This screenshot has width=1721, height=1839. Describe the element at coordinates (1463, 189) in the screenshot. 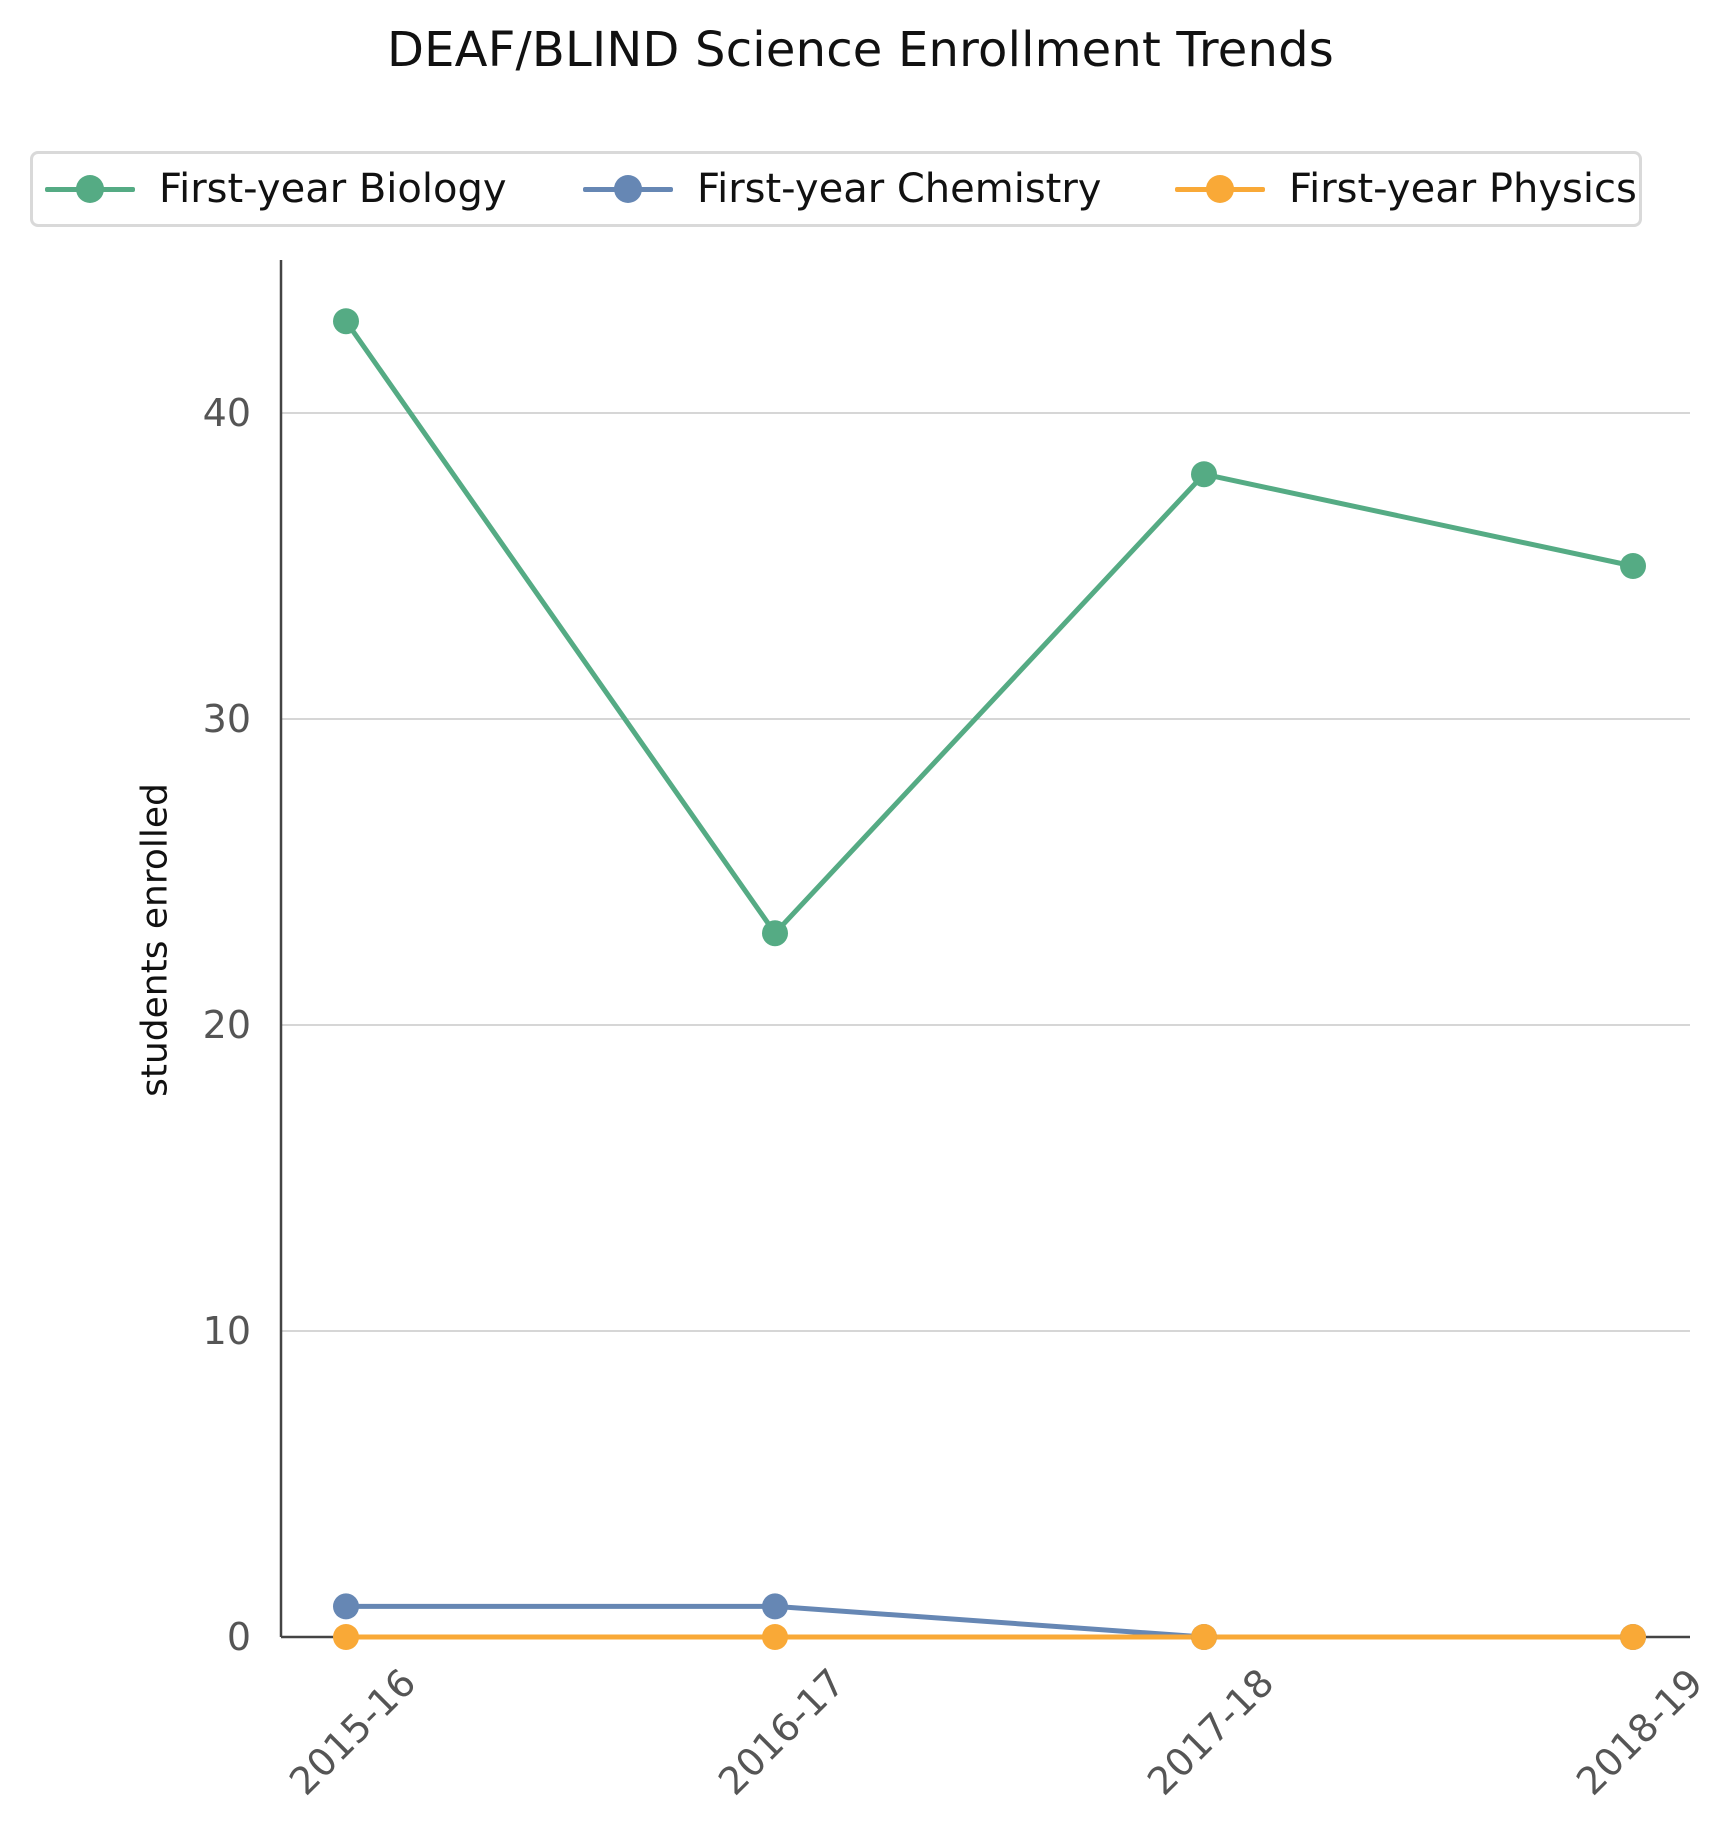

I see `legend-label-physics: First-year Physics` at that location.